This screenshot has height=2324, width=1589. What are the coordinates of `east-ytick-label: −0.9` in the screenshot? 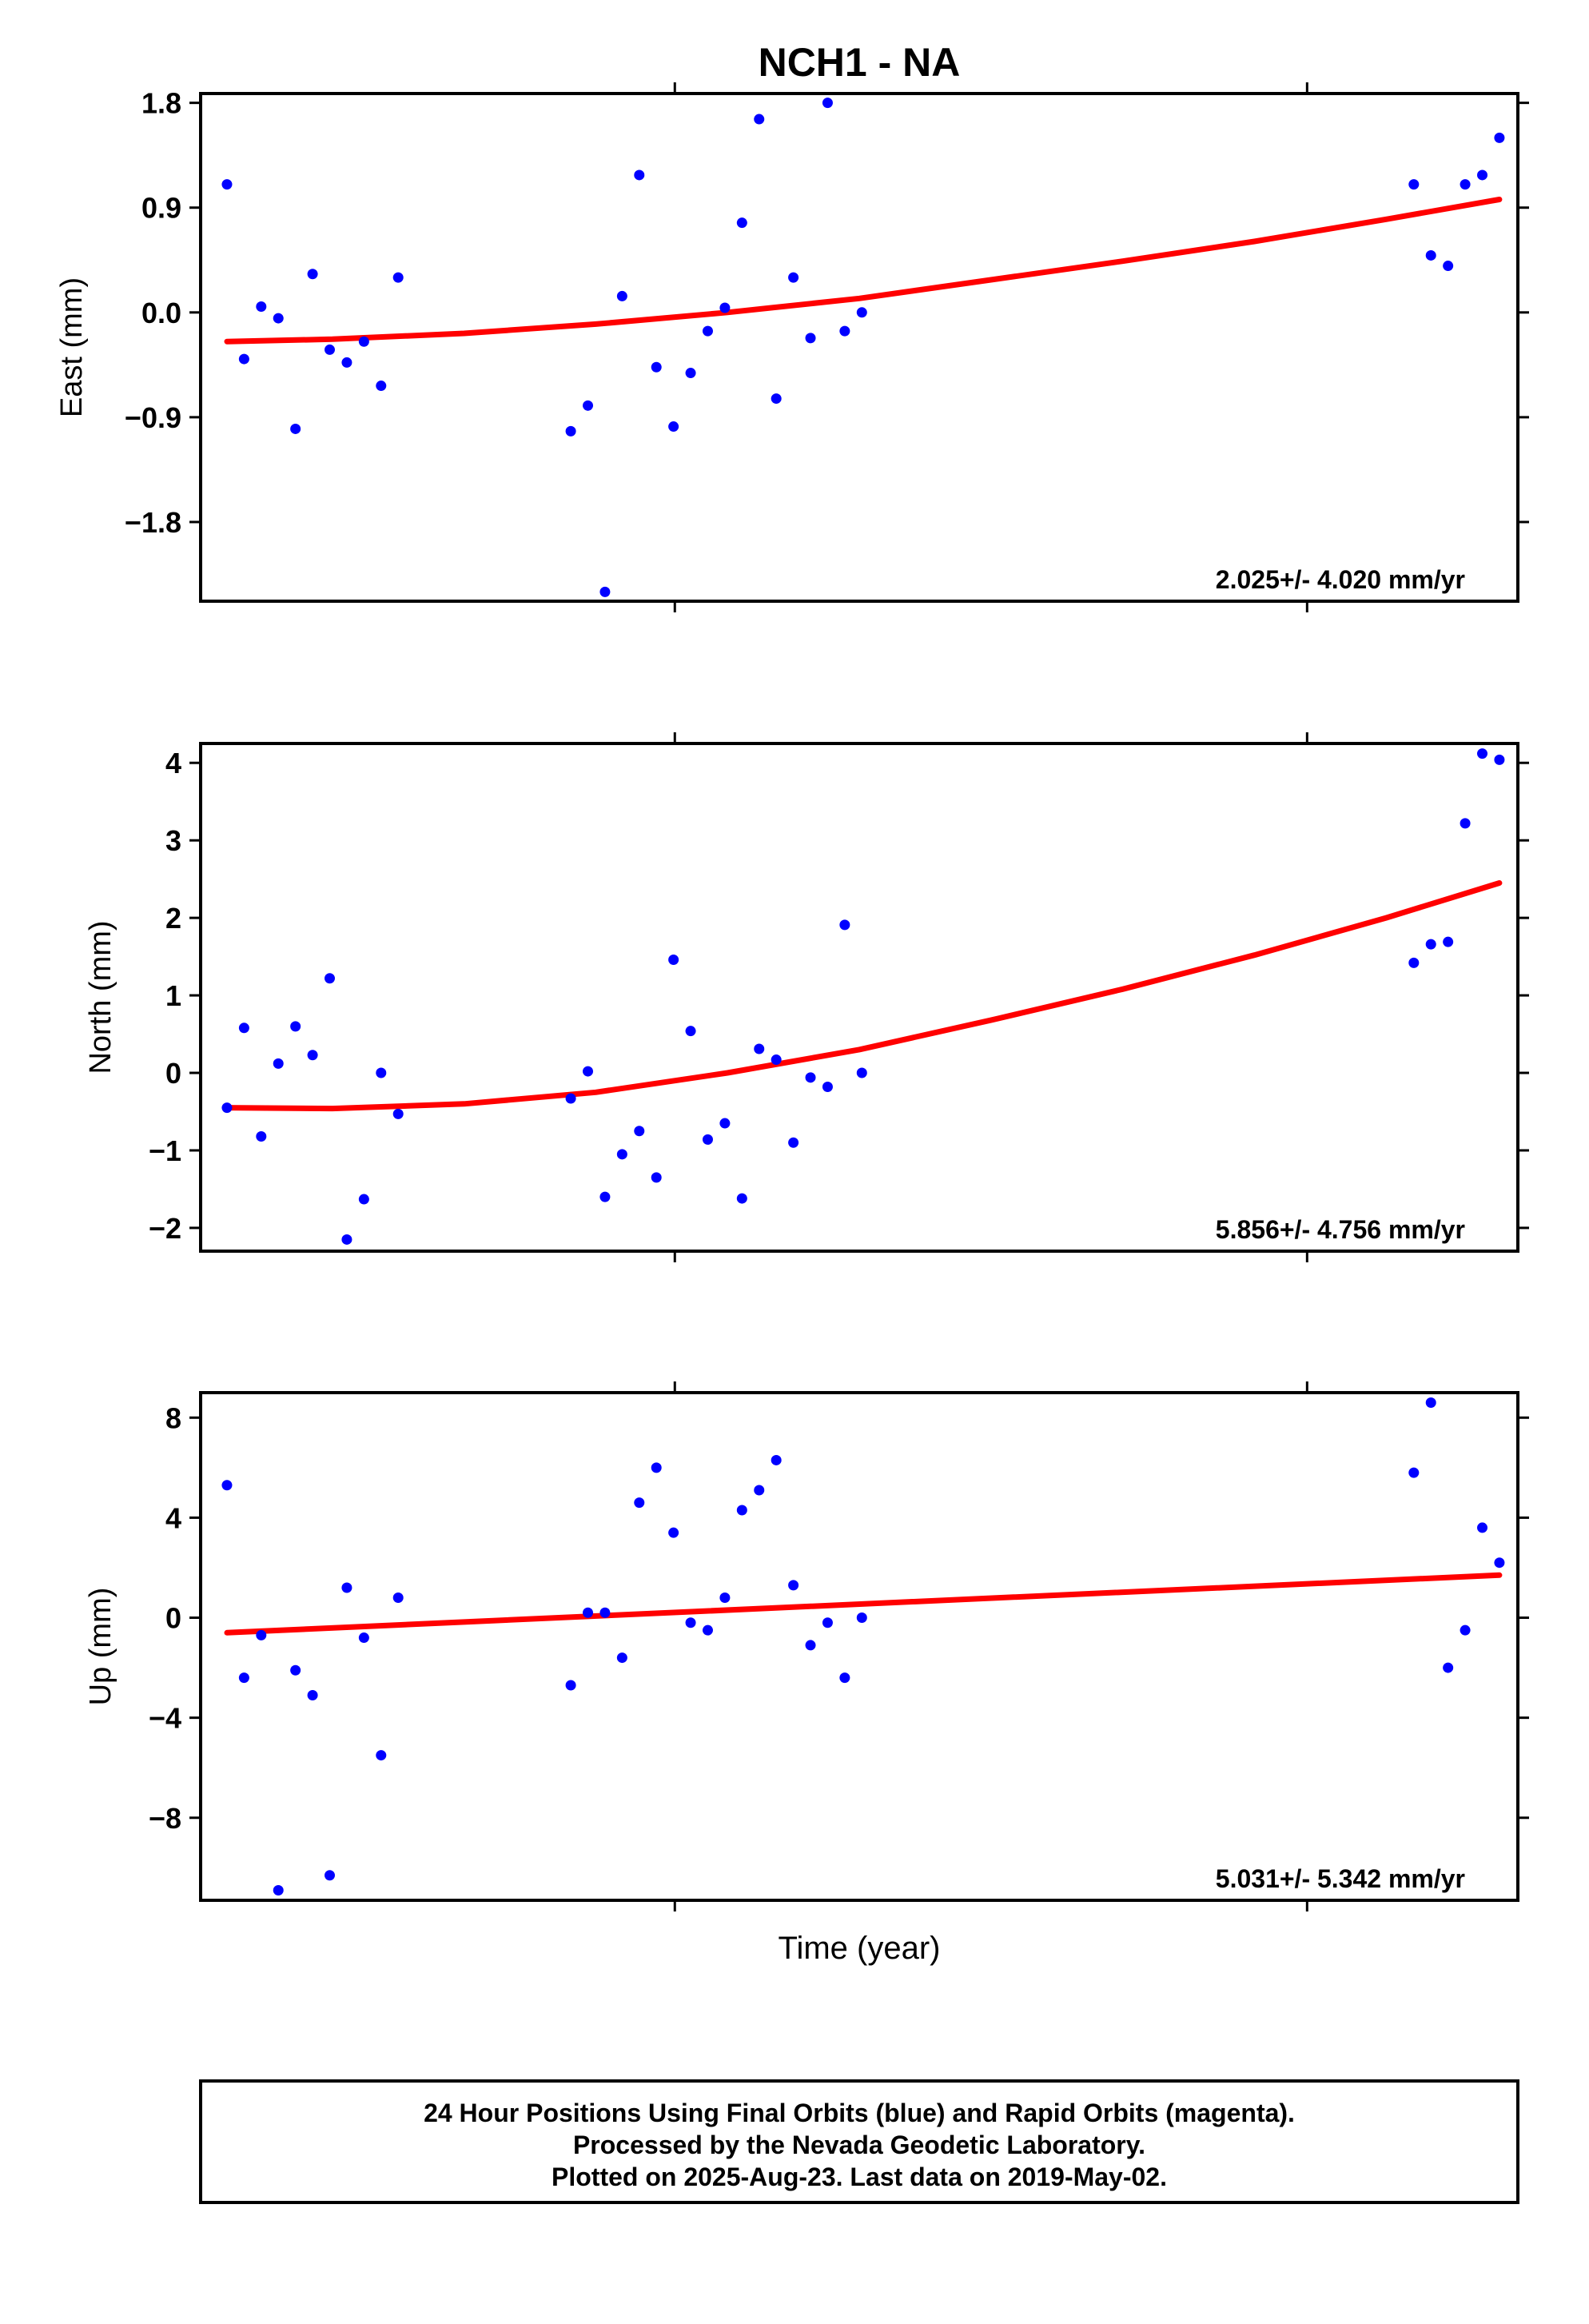 It's located at (153, 417).